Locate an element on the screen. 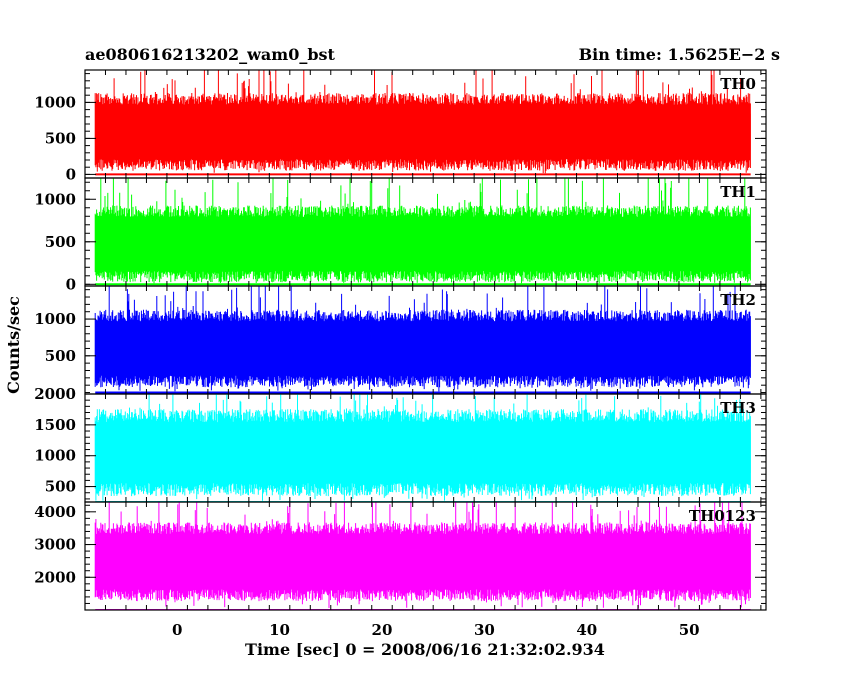 The height and width of the screenshot is (680, 850). panel-th3: 500 1000 1500 2000 TH3 is located at coordinates (400, 444).